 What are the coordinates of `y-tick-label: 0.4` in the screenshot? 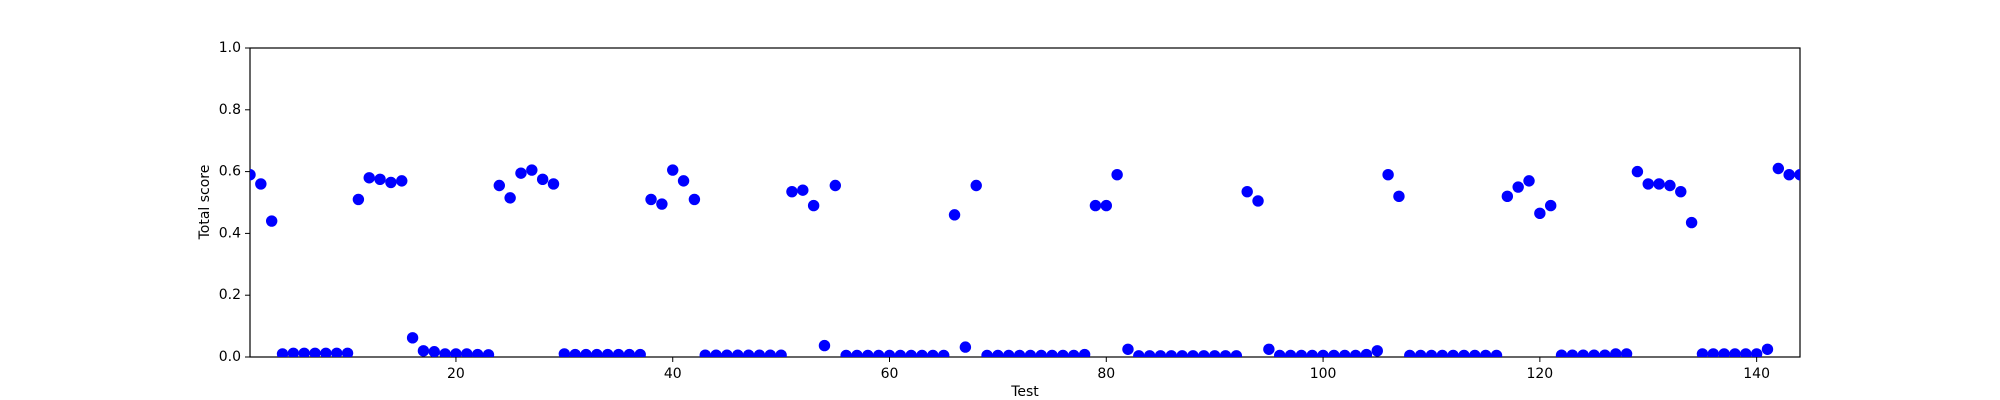 It's located at (230, 233).